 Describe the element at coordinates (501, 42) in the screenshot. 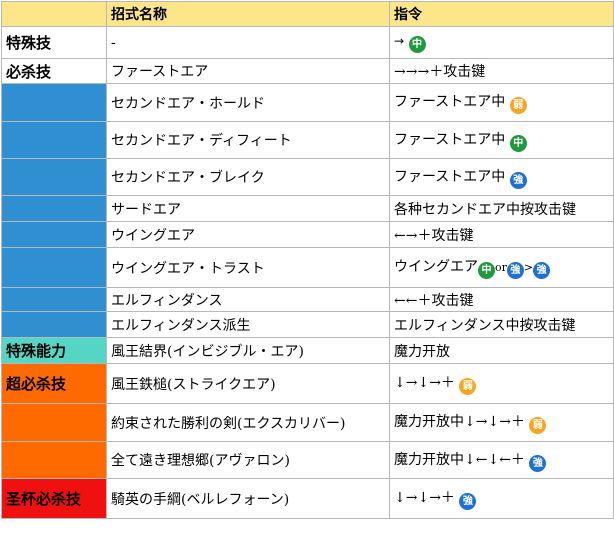

I see `command: → 中` at that location.